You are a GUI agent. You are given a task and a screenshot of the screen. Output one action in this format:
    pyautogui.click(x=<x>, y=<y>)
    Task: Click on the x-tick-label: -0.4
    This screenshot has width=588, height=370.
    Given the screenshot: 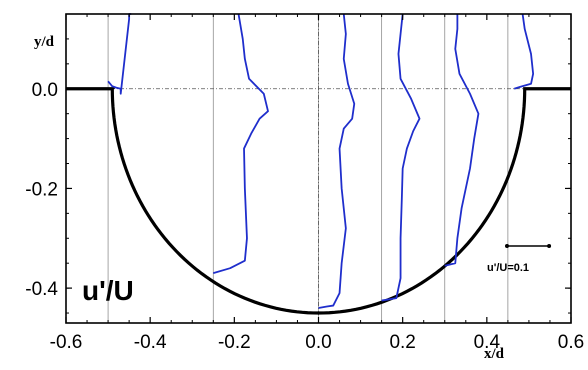 What is the action you would take?
    pyautogui.click(x=150, y=342)
    